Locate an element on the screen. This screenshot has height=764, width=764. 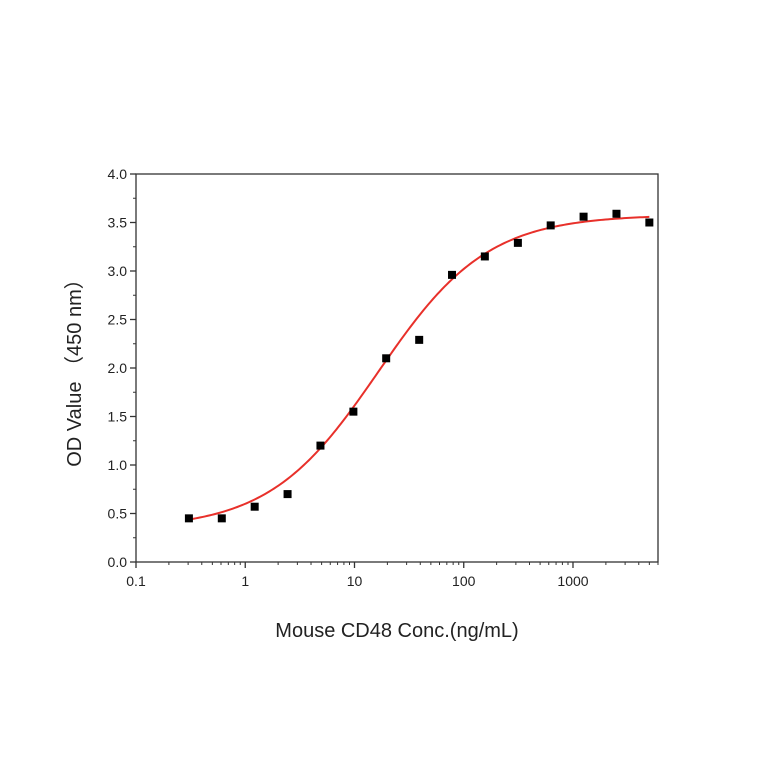
y-tick-label: 3.0 is located at coordinates (118, 271).